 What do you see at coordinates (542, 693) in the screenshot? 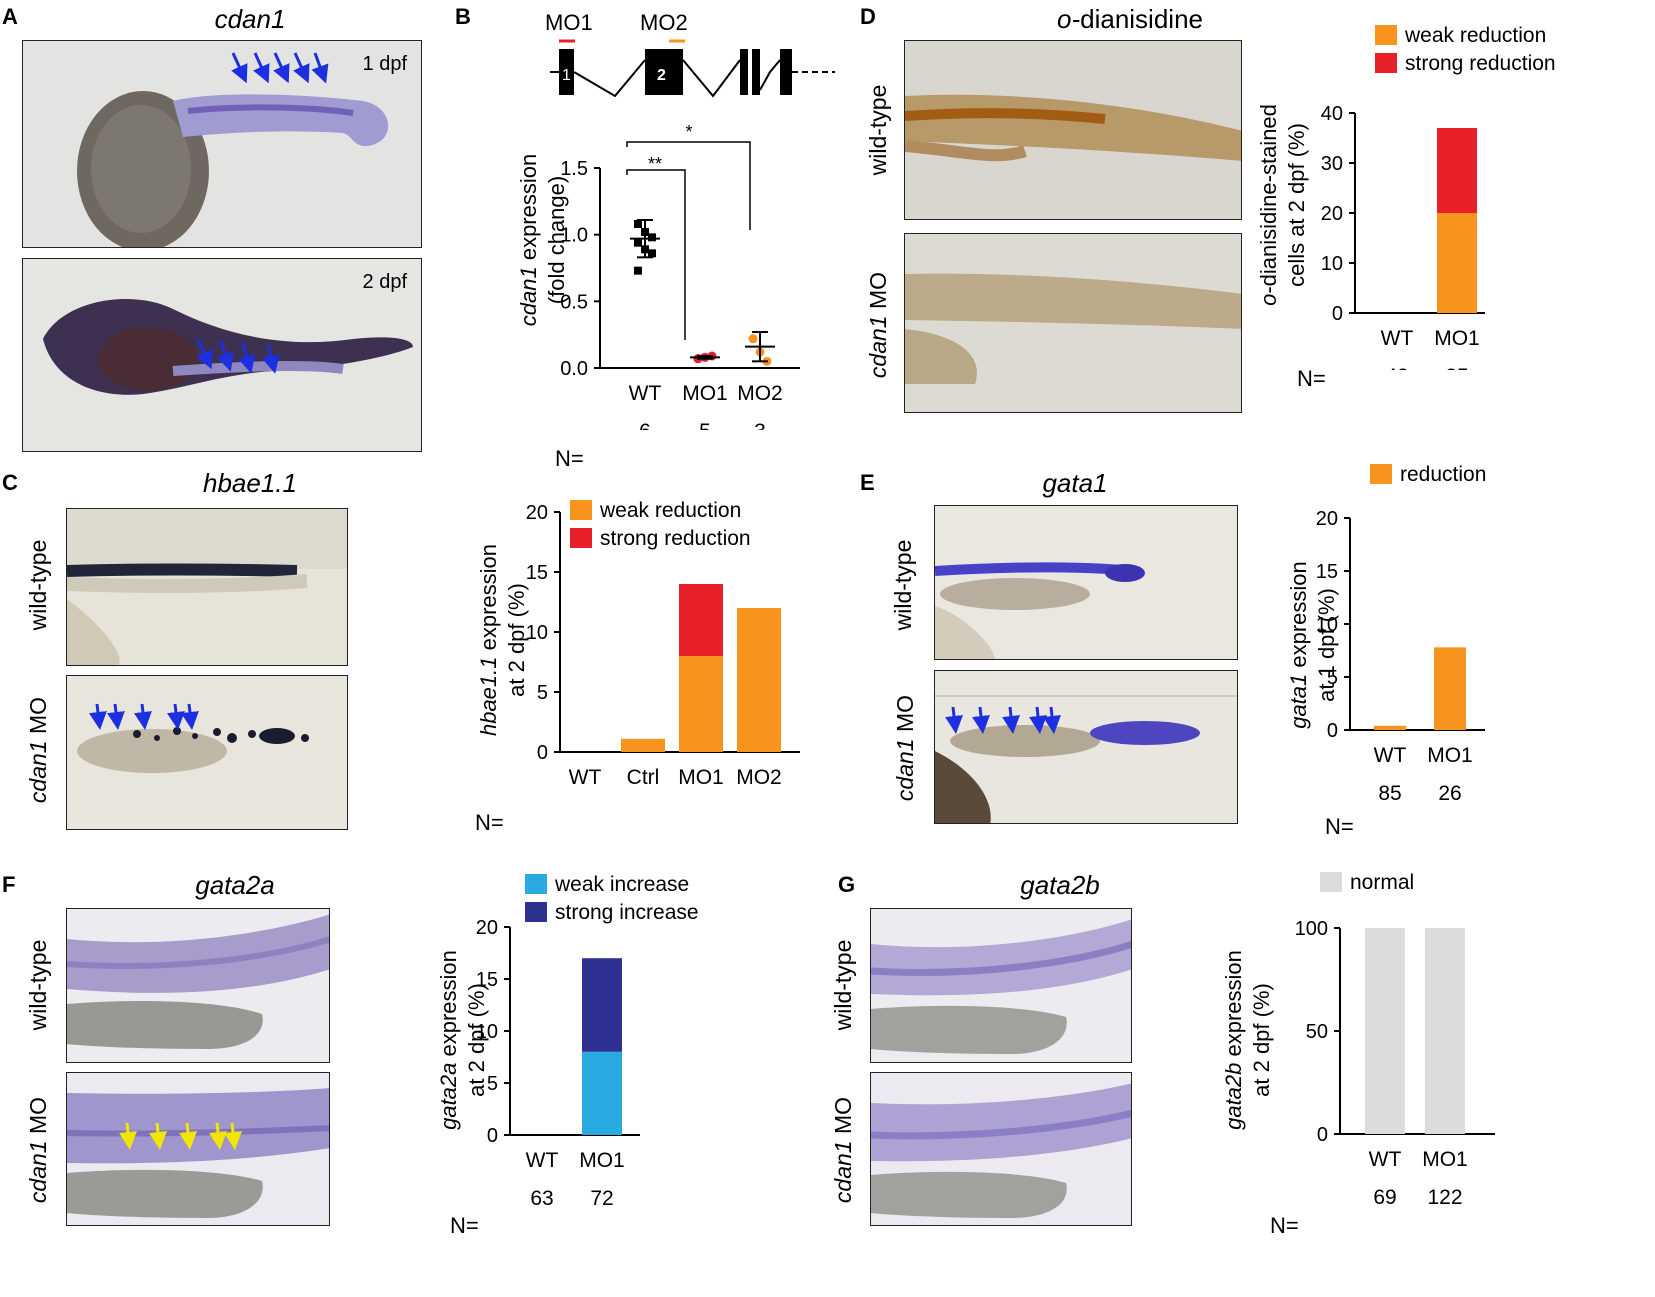
I see `chart-c-ytick-label-1: 5` at bounding box center [542, 693].